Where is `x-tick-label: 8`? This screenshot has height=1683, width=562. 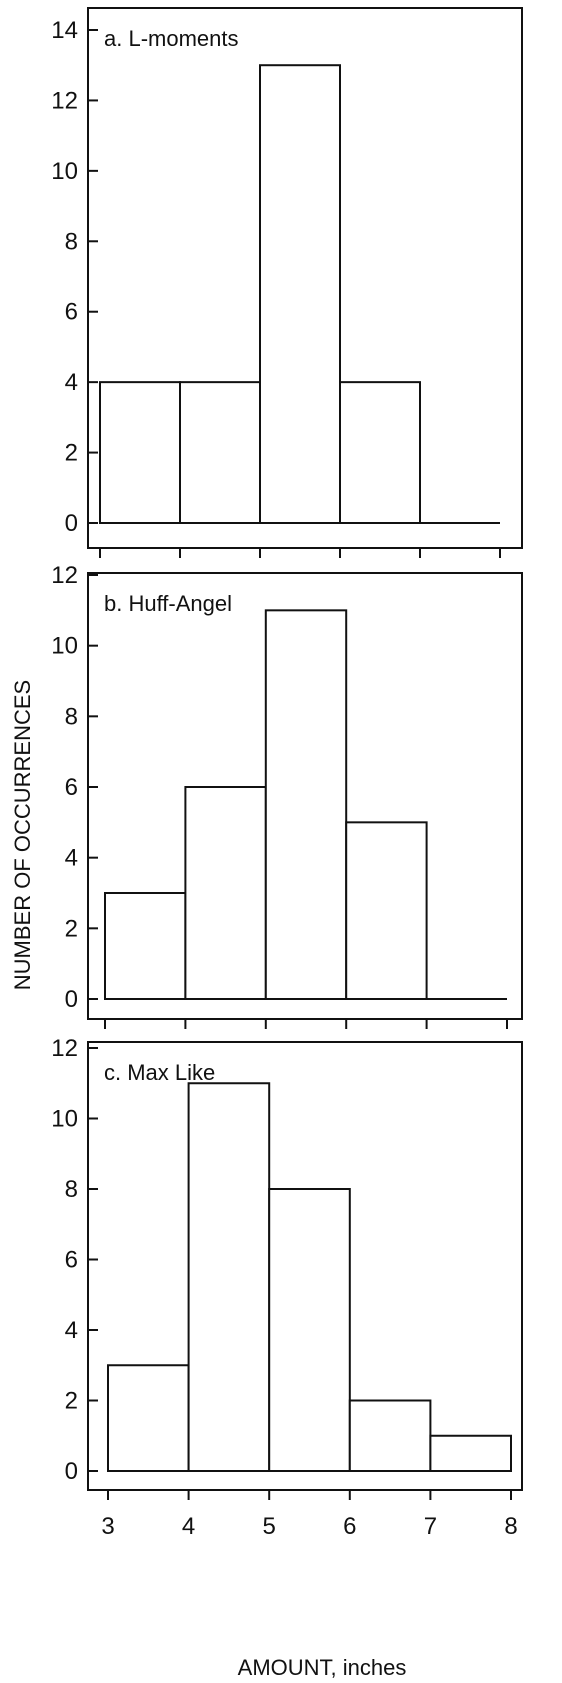 x-tick-label: 8 is located at coordinates (510, 1526).